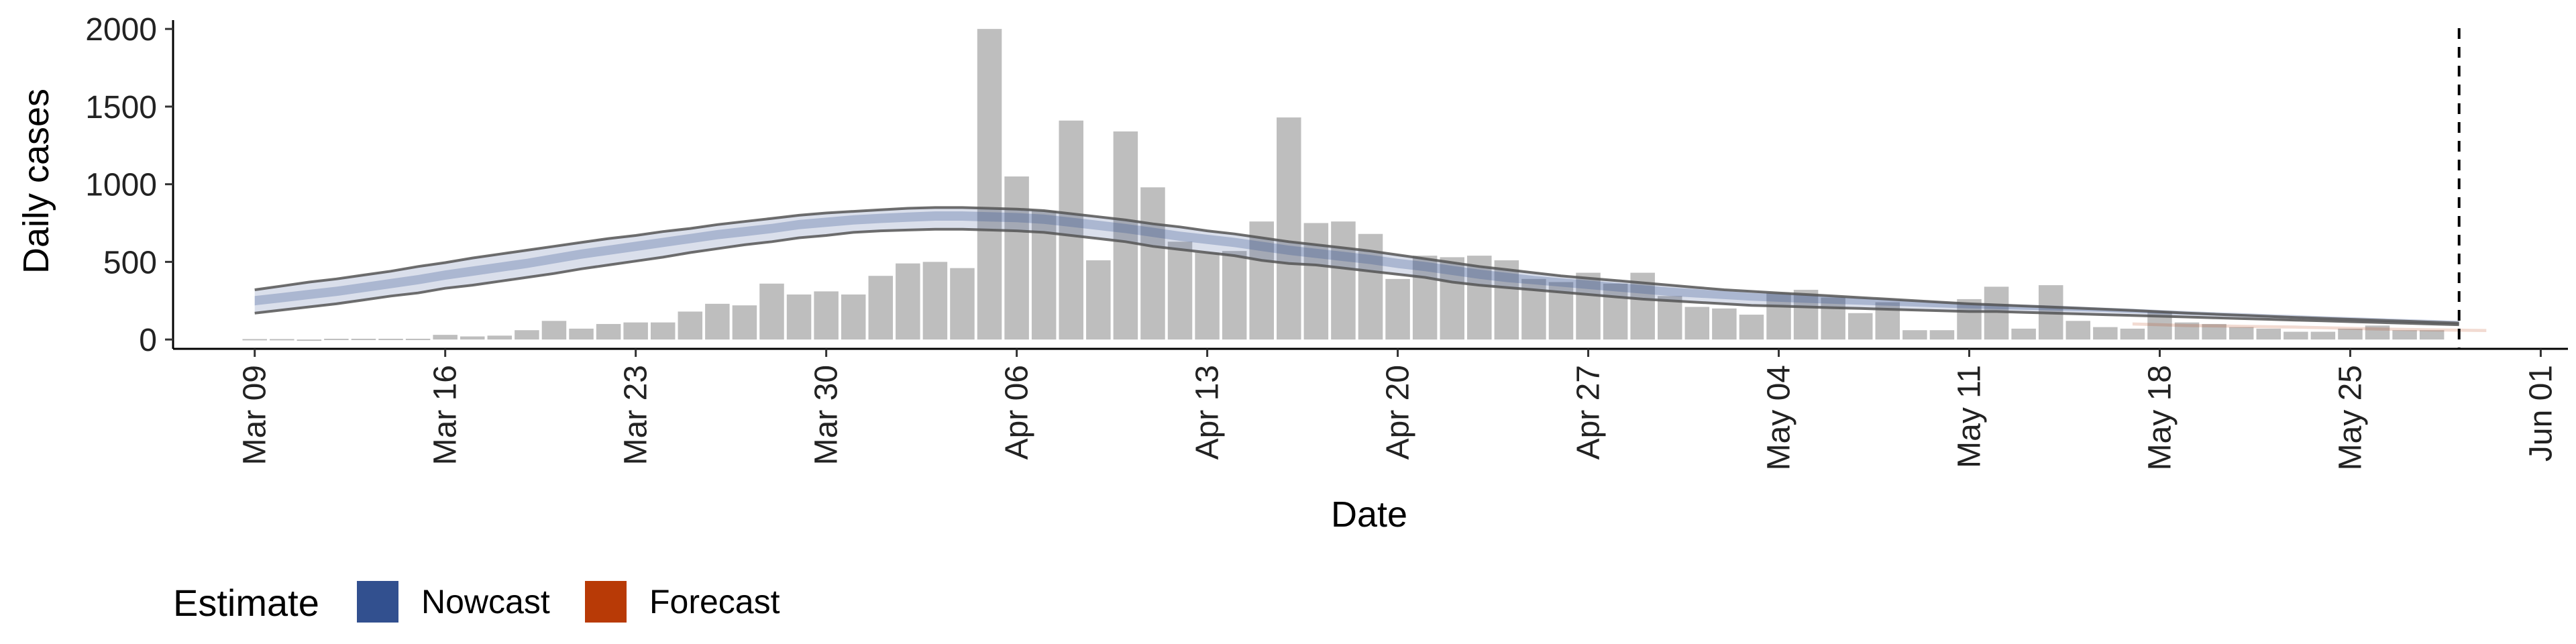  I want to click on y-tick-label: 1000, so click(121, 185).